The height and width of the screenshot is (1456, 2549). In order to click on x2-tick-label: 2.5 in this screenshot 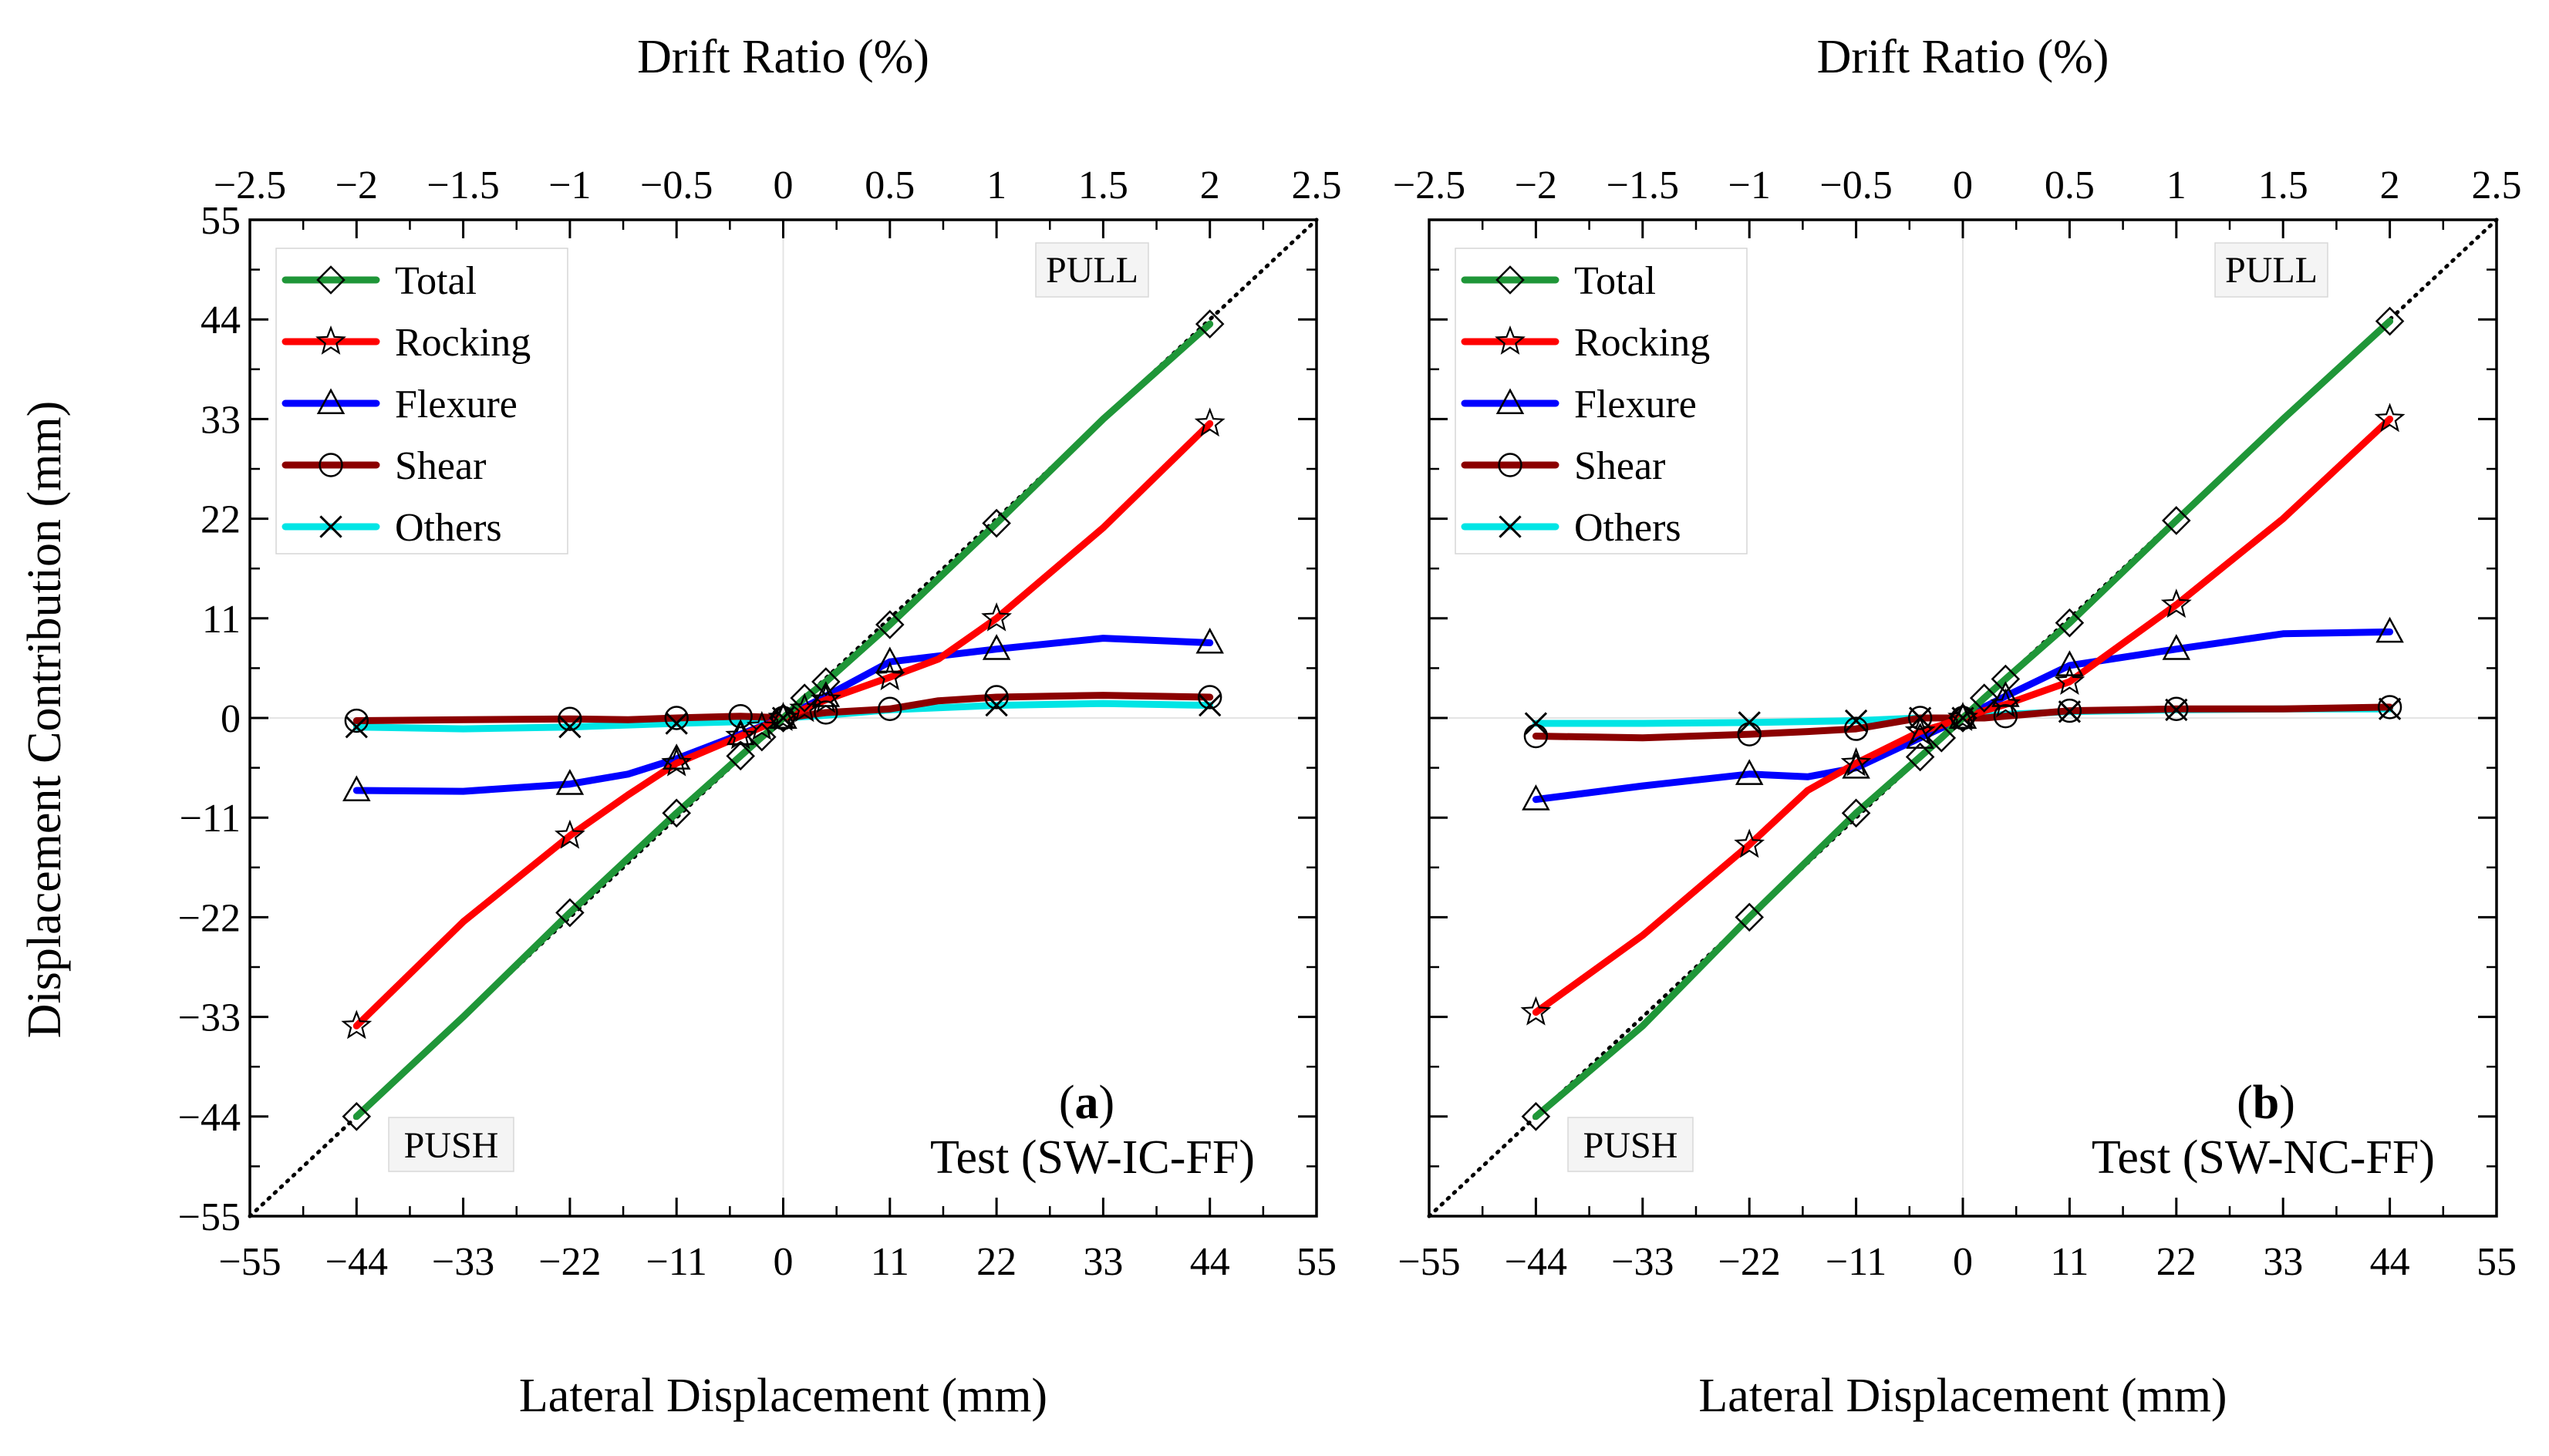, I will do `click(2497, 185)`.